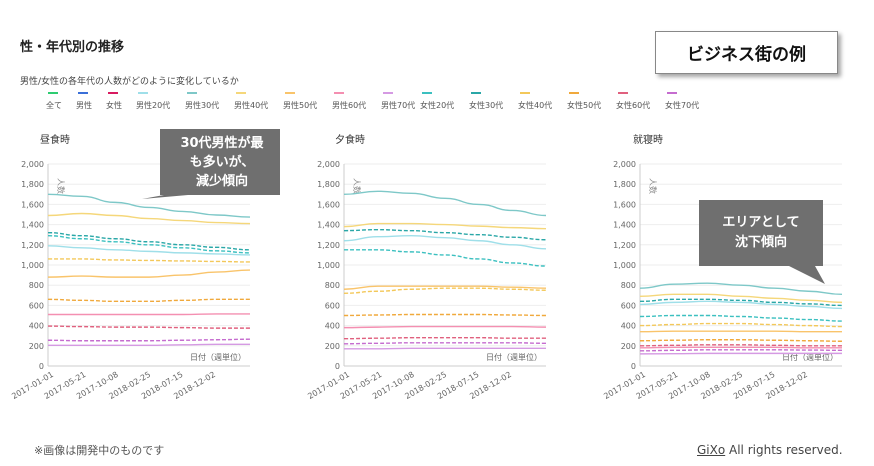  I want to click on legend-item: 男性50代, so click(300, 101).